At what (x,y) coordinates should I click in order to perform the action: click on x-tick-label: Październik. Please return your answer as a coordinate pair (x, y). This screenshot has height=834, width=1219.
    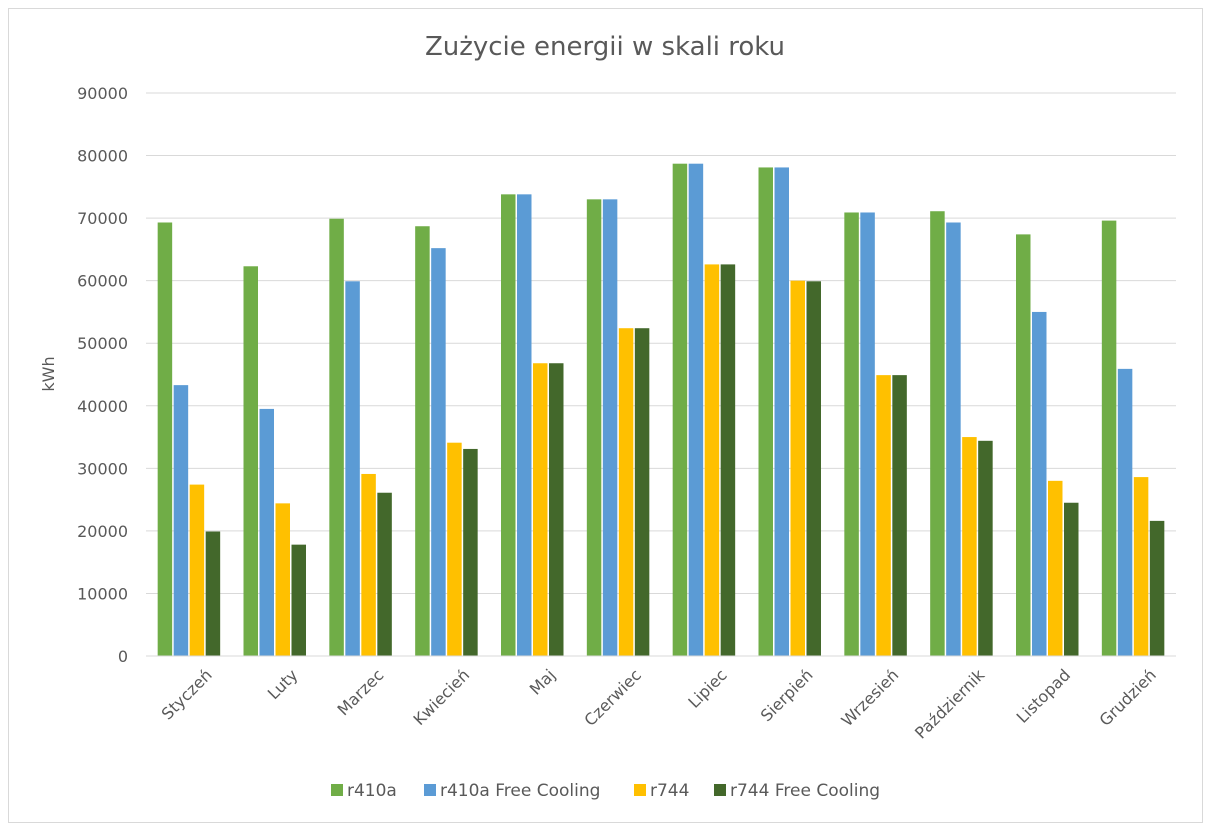
    Looking at the image, I should click on (950, 704).